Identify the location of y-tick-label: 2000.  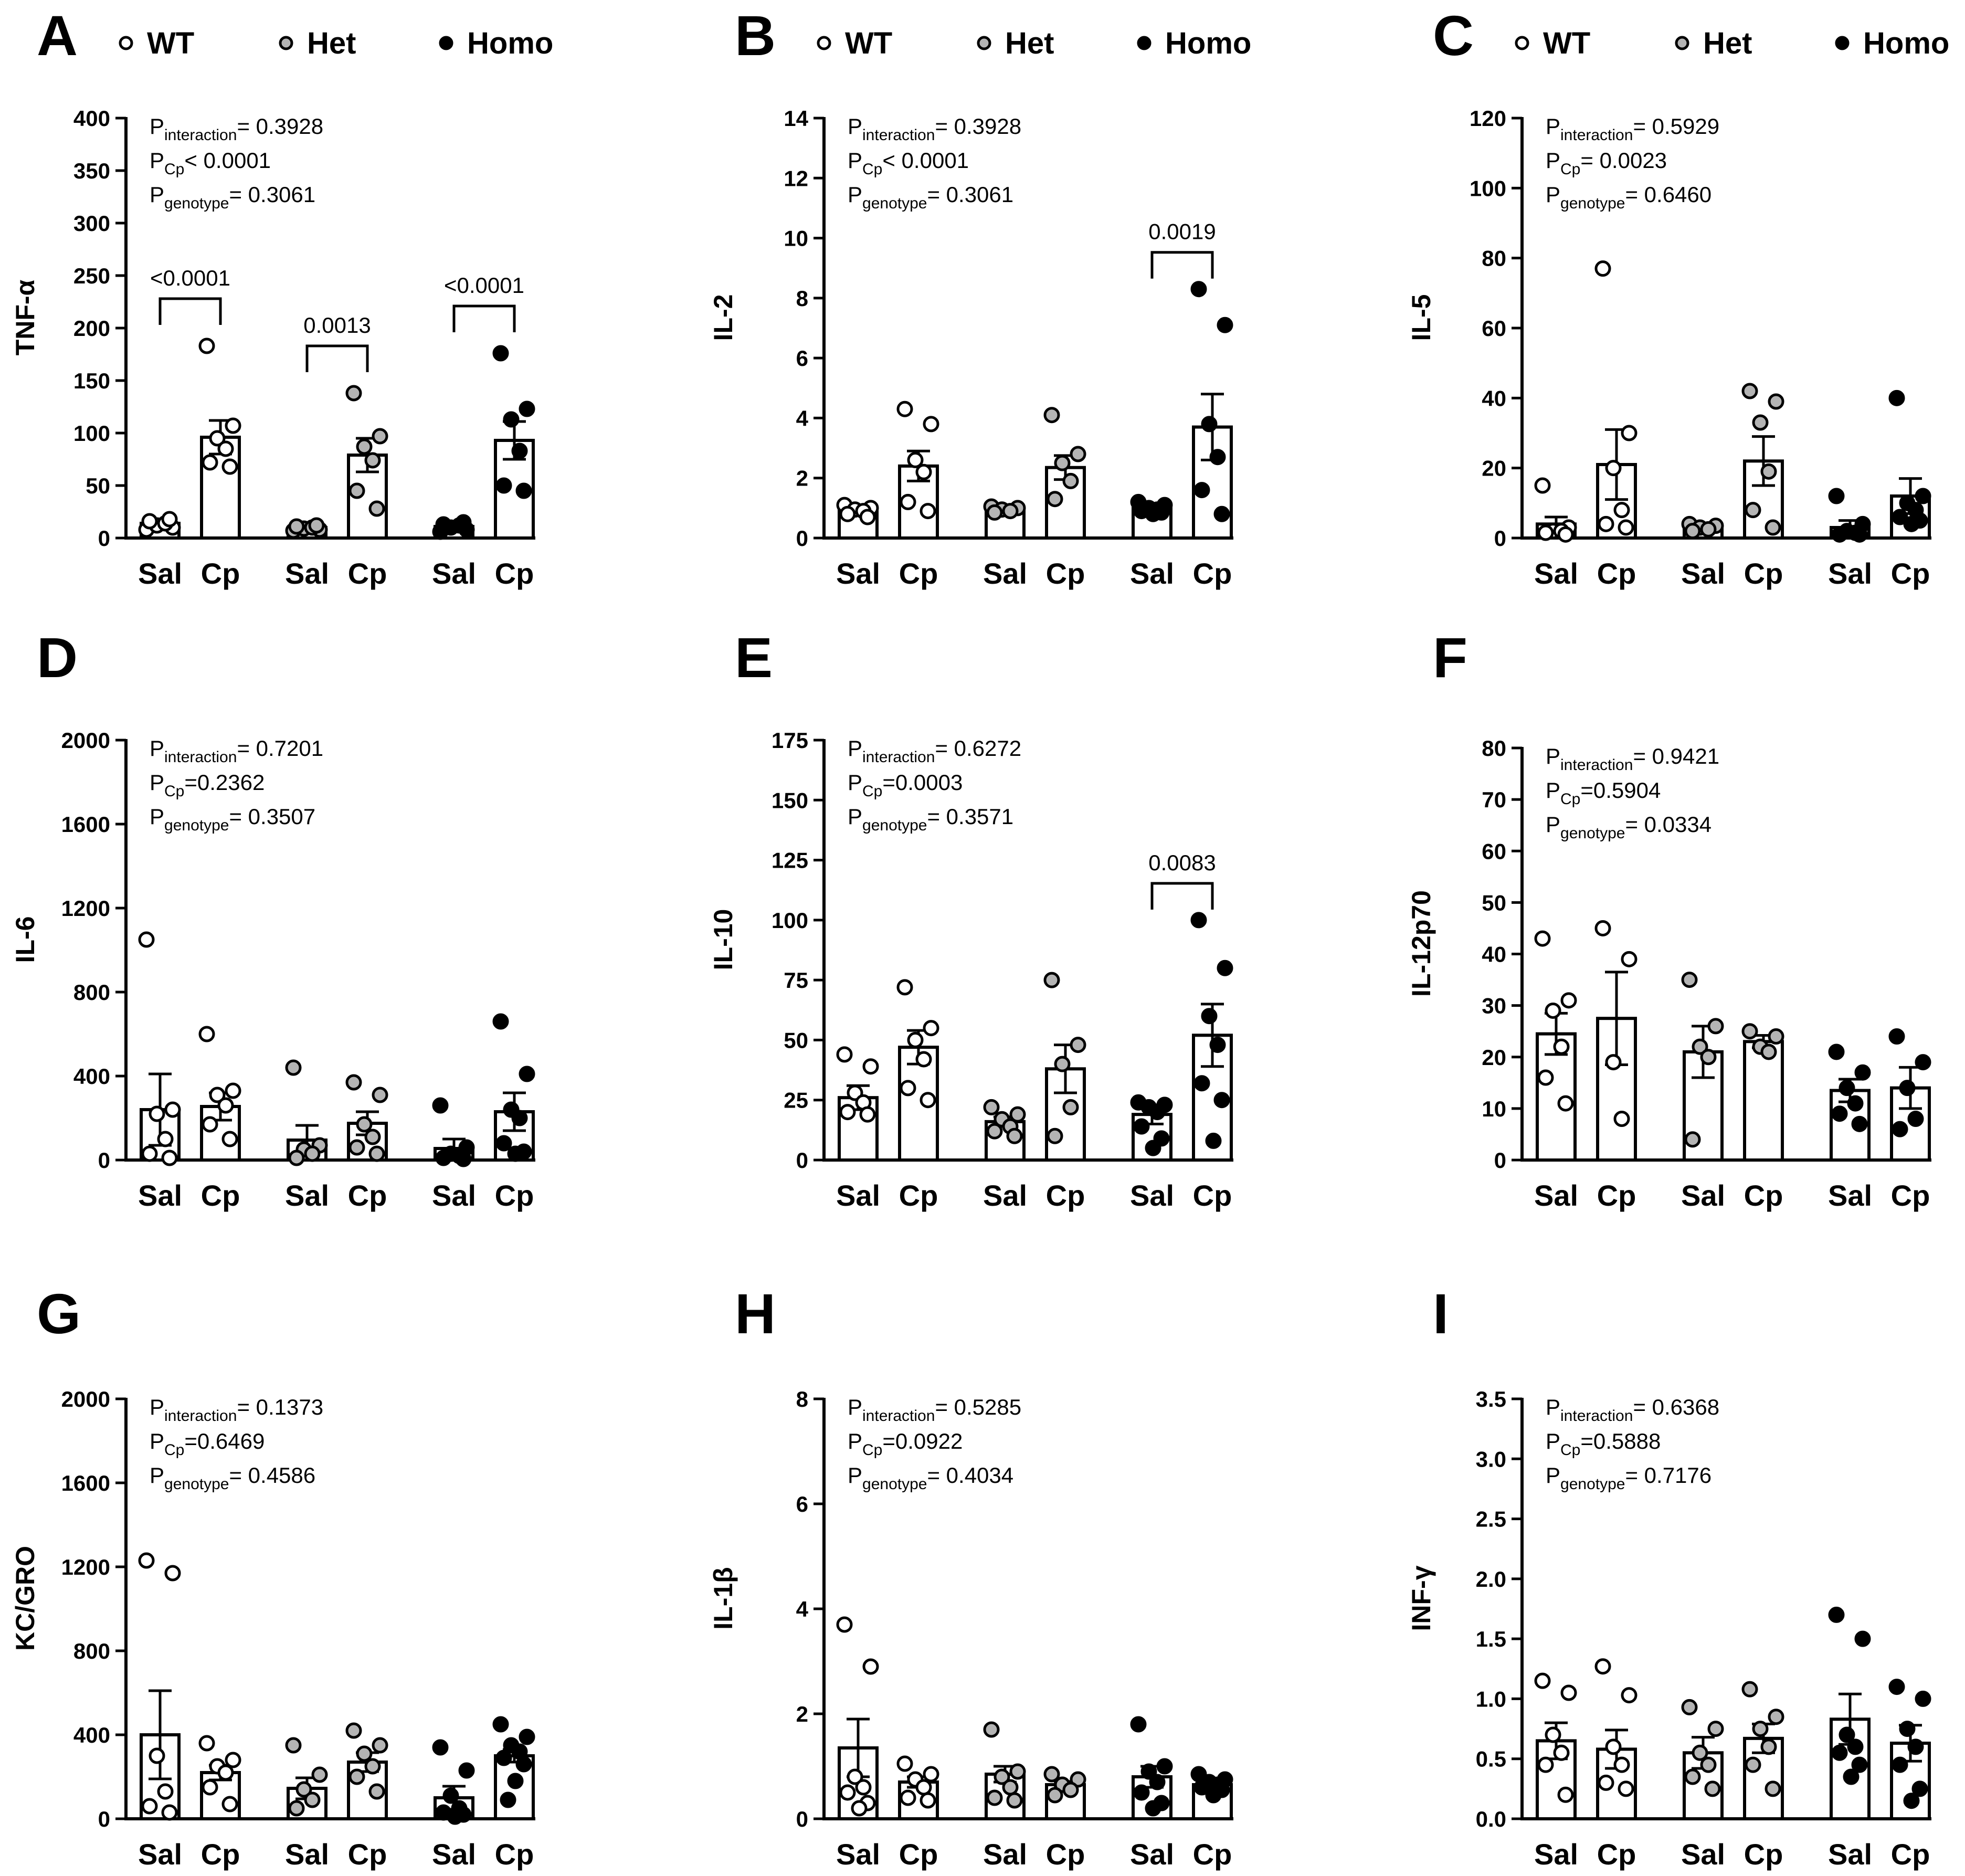
(85, 740).